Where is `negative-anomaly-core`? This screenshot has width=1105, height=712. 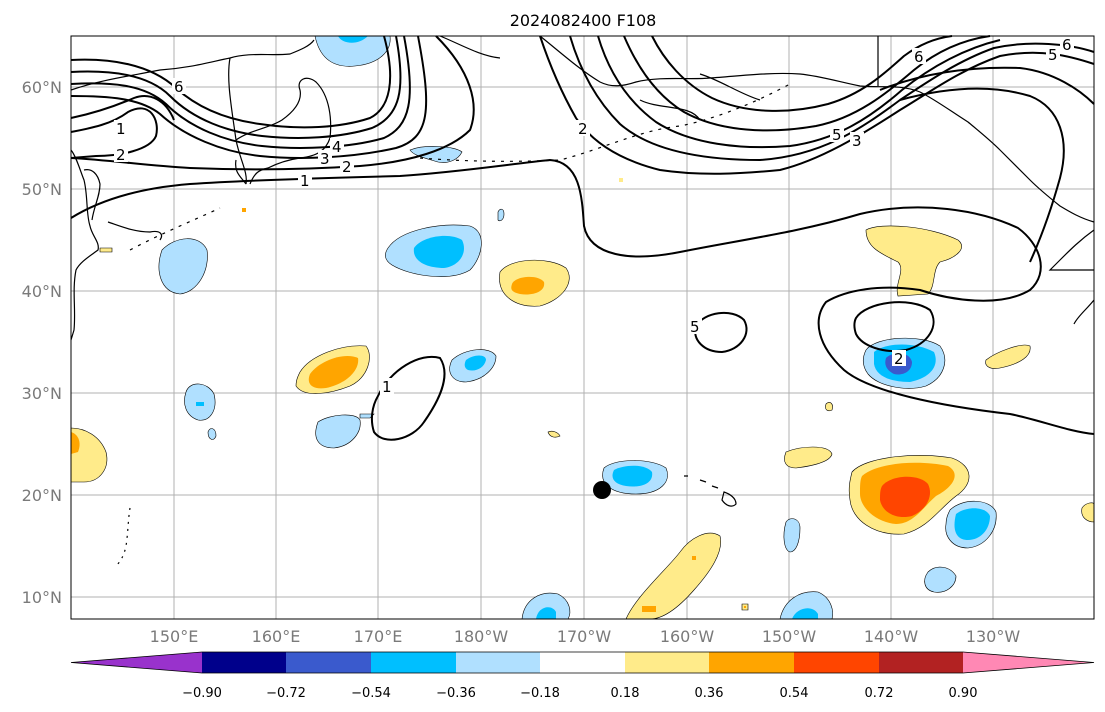 negative-anomaly-core is located at coordinates (353, 39).